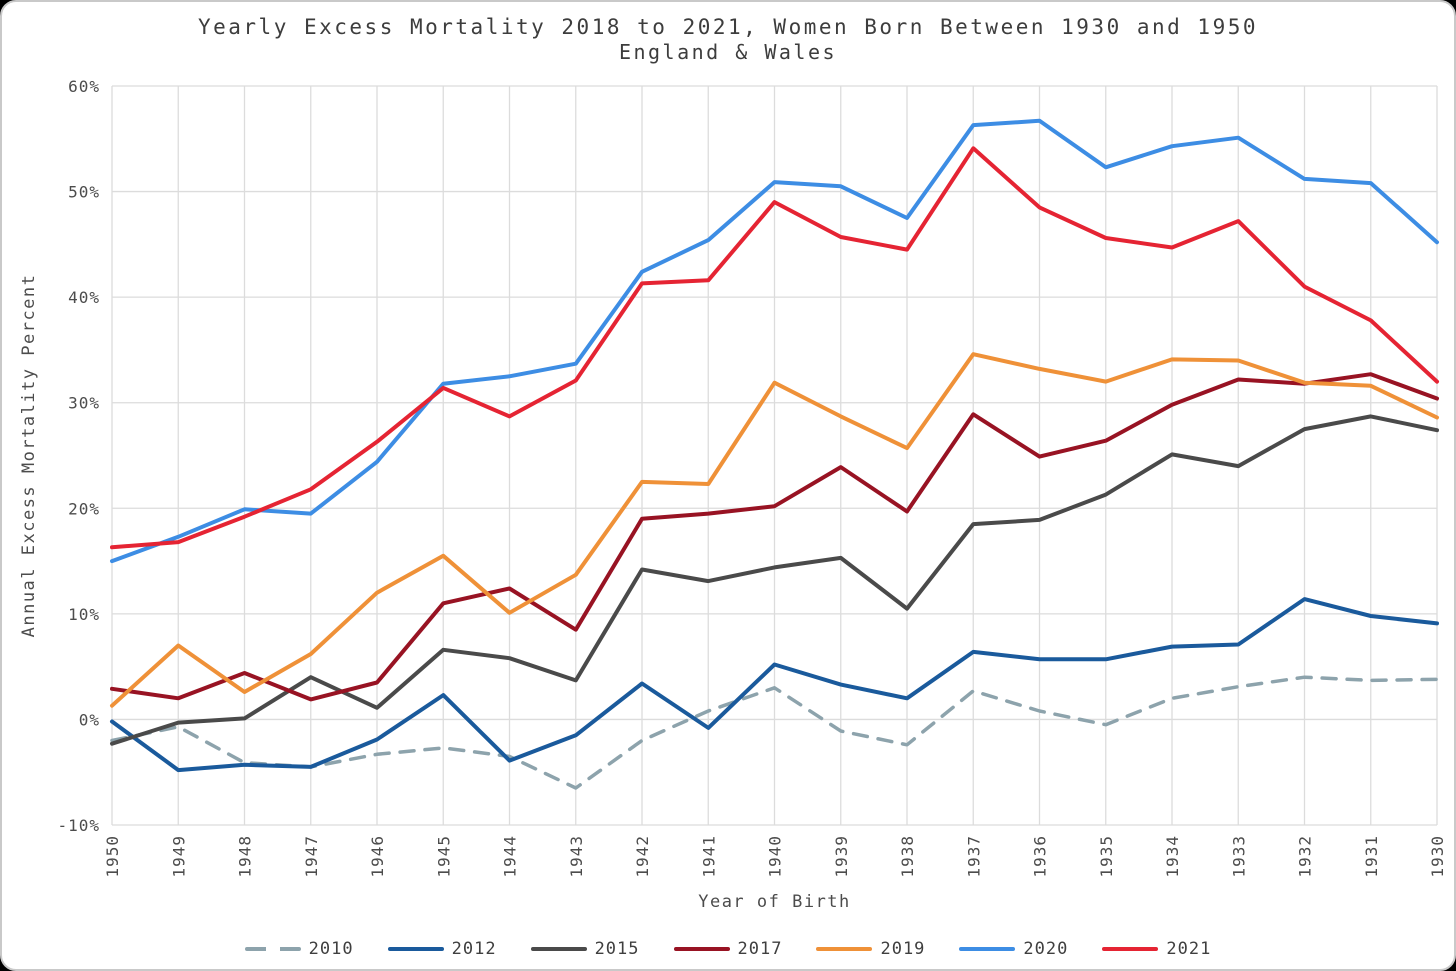 The width and height of the screenshot is (1456, 971). I want to click on y-tick-label: 40%, so click(84, 297).